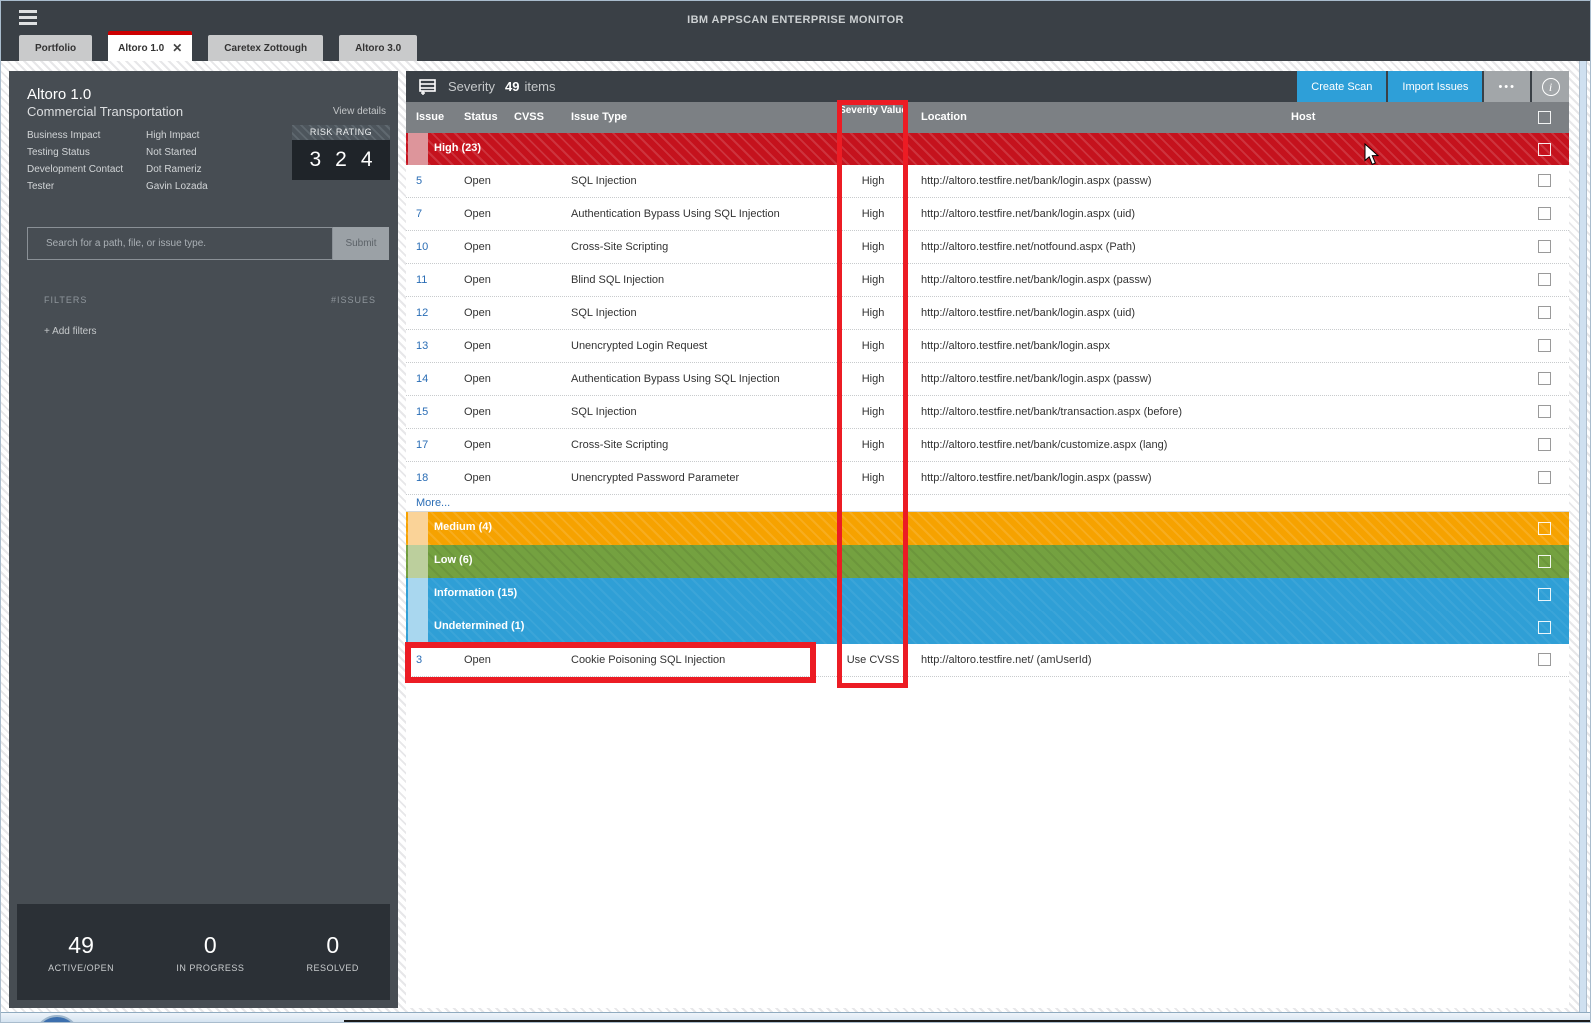 Image resolution: width=1591 pixels, height=1023 pixels. Describe the element at coordinates (361, 243) in the screenshot. I see `search-submit-button: Submit` at that location.